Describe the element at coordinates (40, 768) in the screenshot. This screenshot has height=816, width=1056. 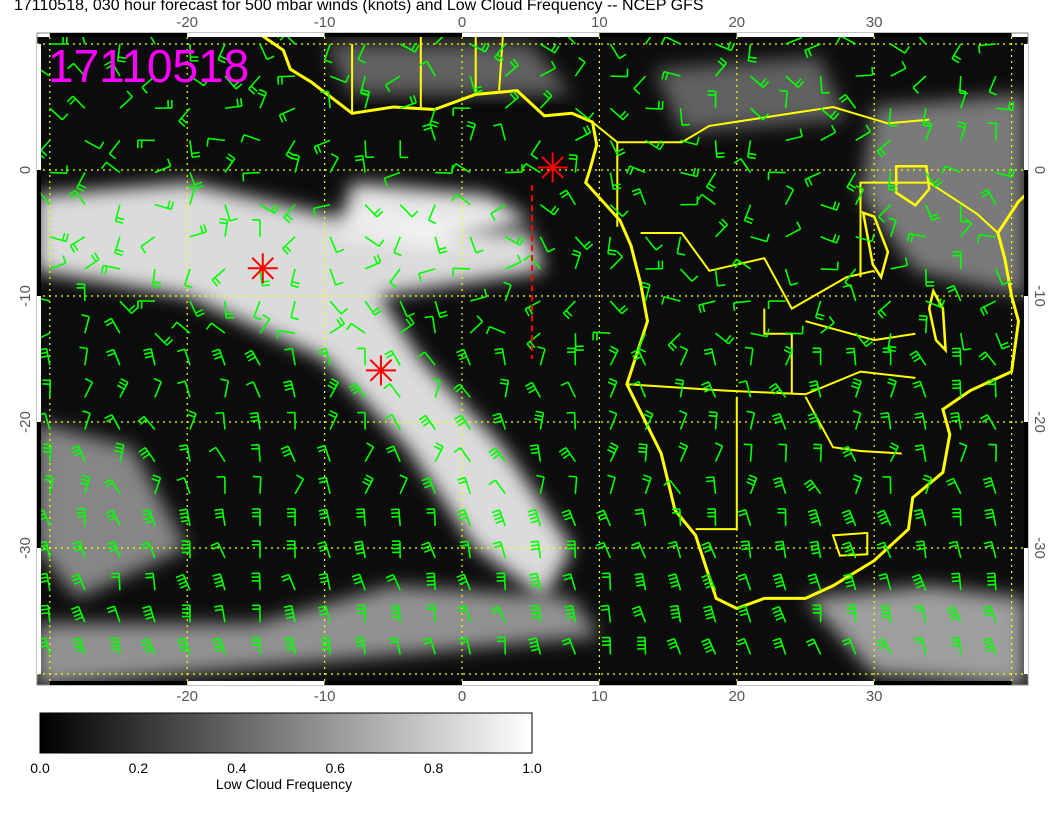
I see `colorbar-tick: 0.0` at that location.